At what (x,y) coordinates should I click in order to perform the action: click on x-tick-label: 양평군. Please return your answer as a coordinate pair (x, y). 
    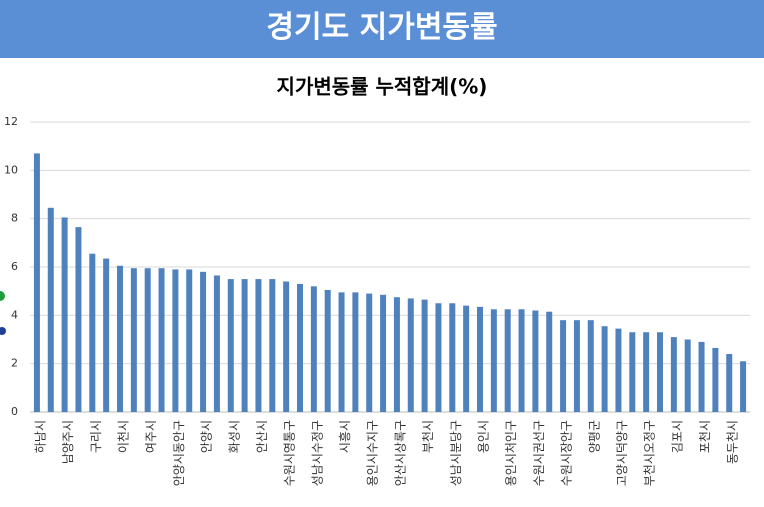
    Looking at the image, I should click on (594, 436).